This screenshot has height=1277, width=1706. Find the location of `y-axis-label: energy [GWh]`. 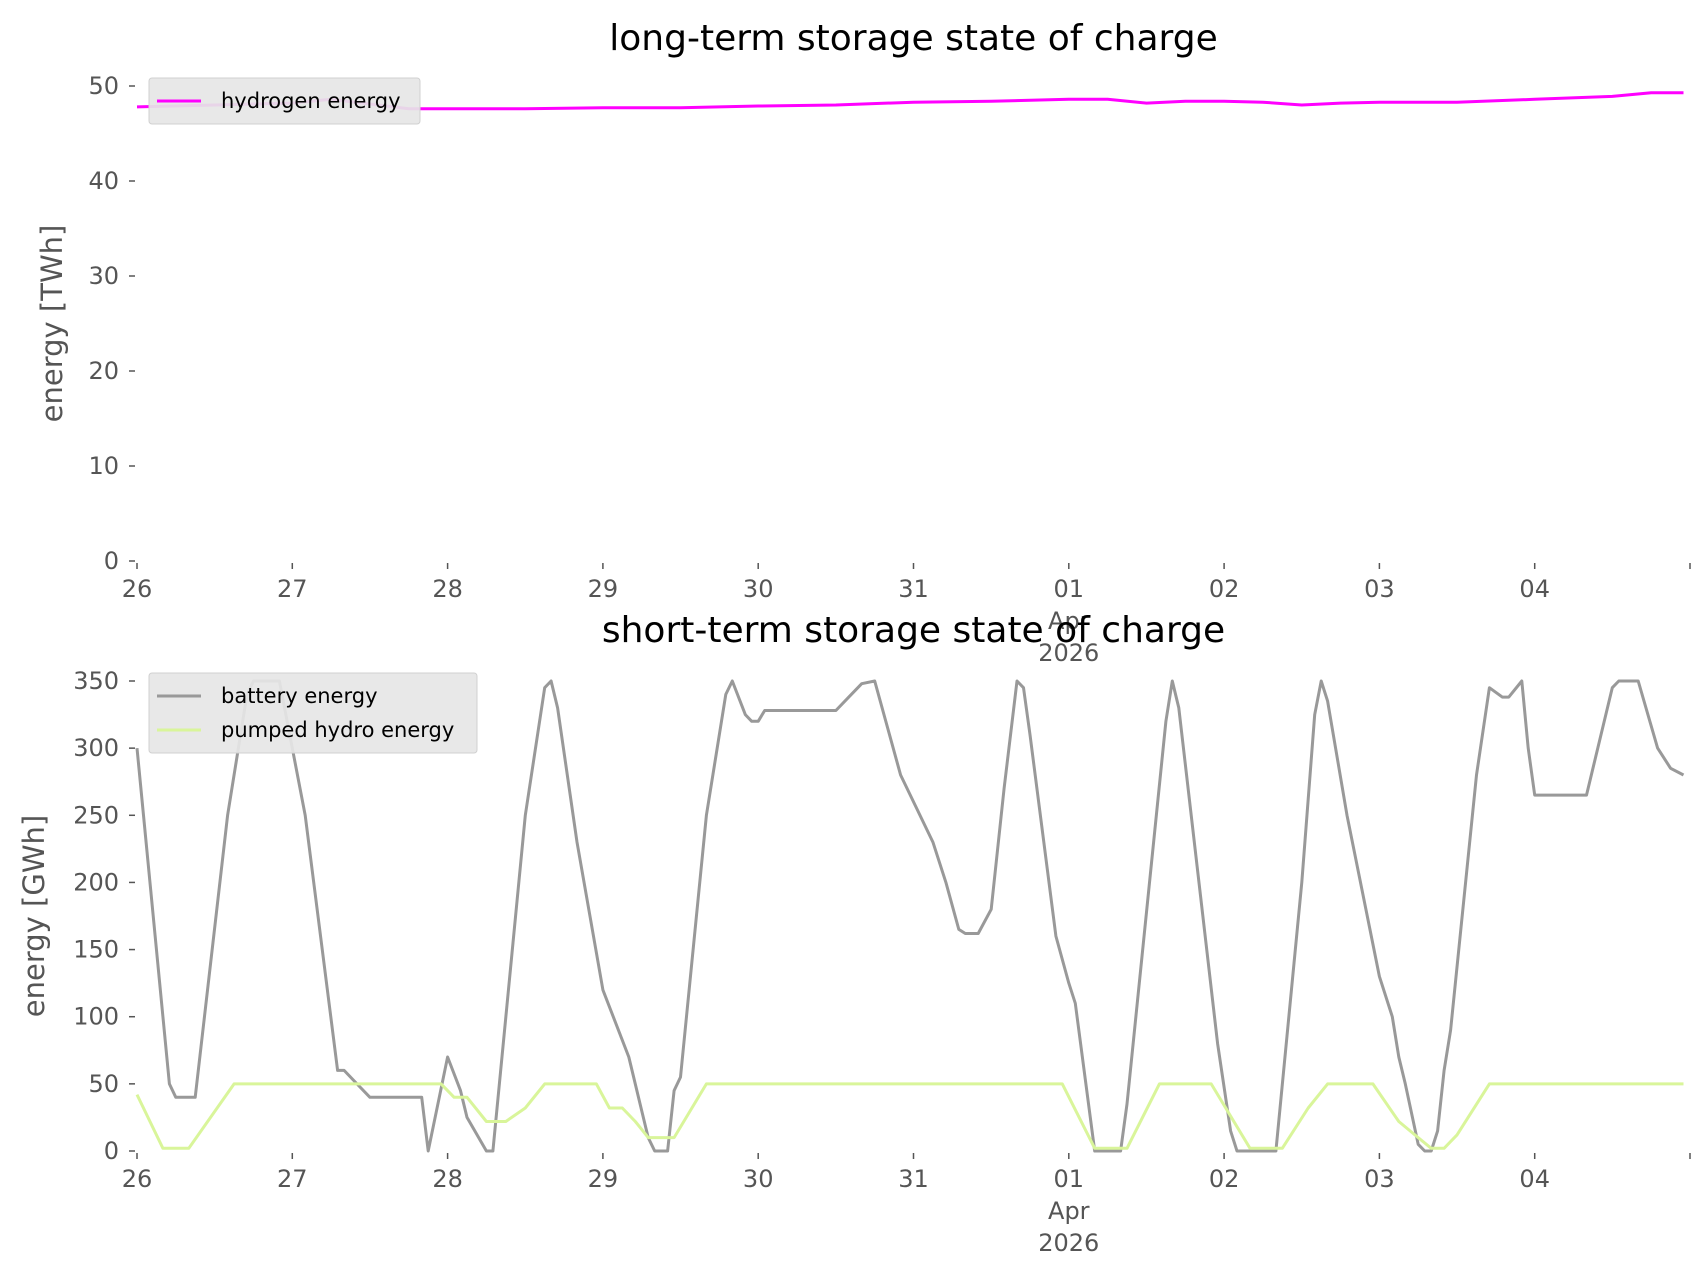

y-axis-label: energy [GWh] is located at coordinates (34, 916).